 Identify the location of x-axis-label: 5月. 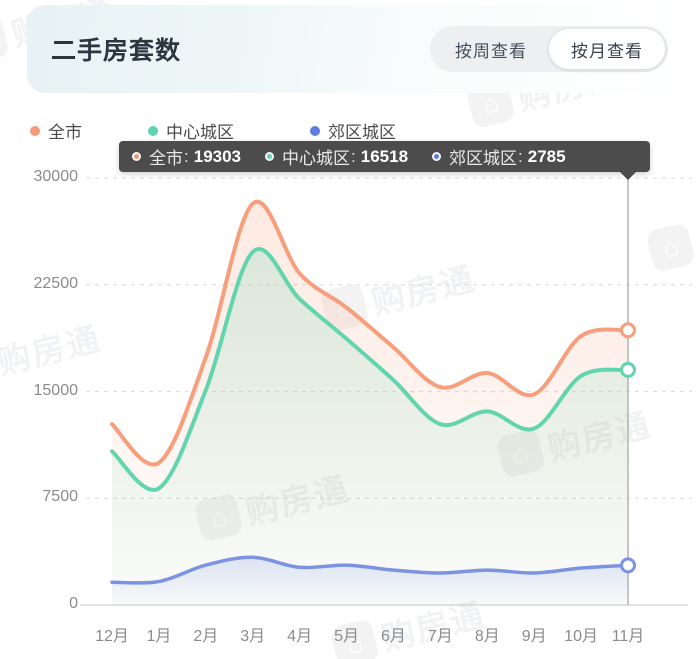
(346, 636).